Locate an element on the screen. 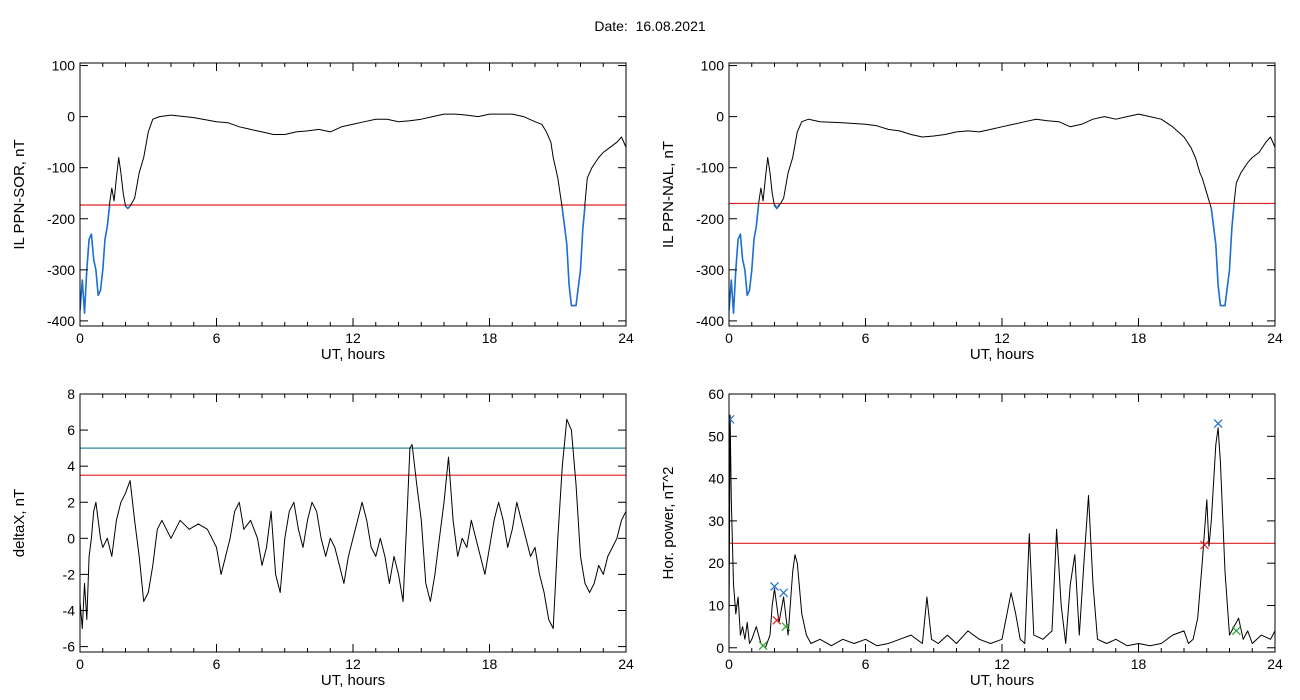 The image size is (1300, 700). y-tick-label: -4 is located at coordinates (69, 611).